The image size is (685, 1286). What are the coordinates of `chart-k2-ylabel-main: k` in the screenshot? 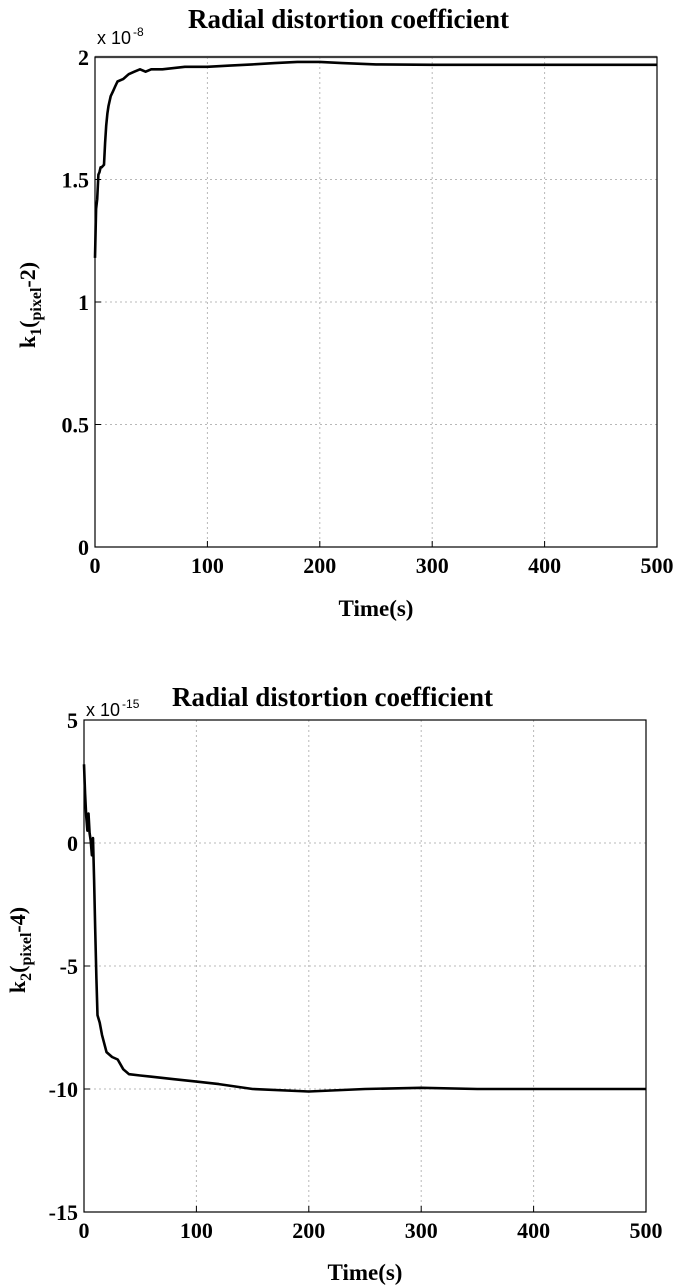 It's located at (17, 986).